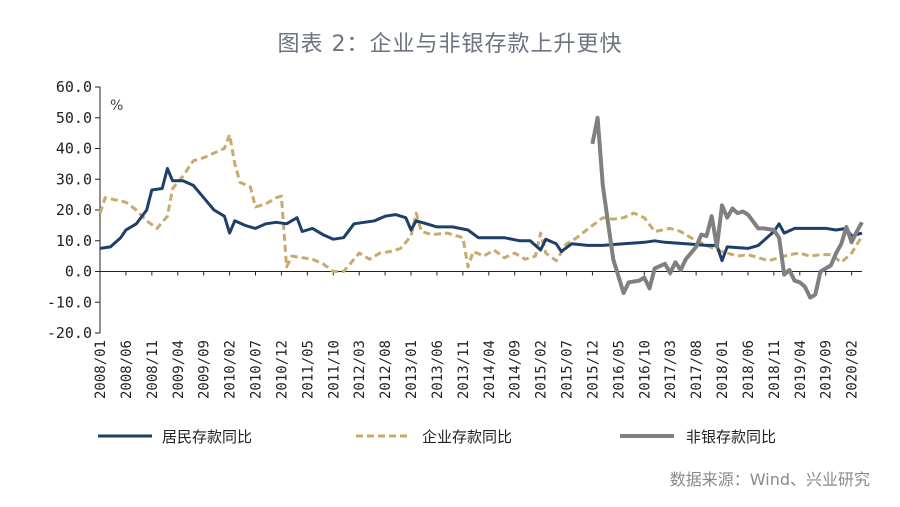 This screenshot has width=900, height=507. I want to click on series-line-nonbank, so click(727, 207).